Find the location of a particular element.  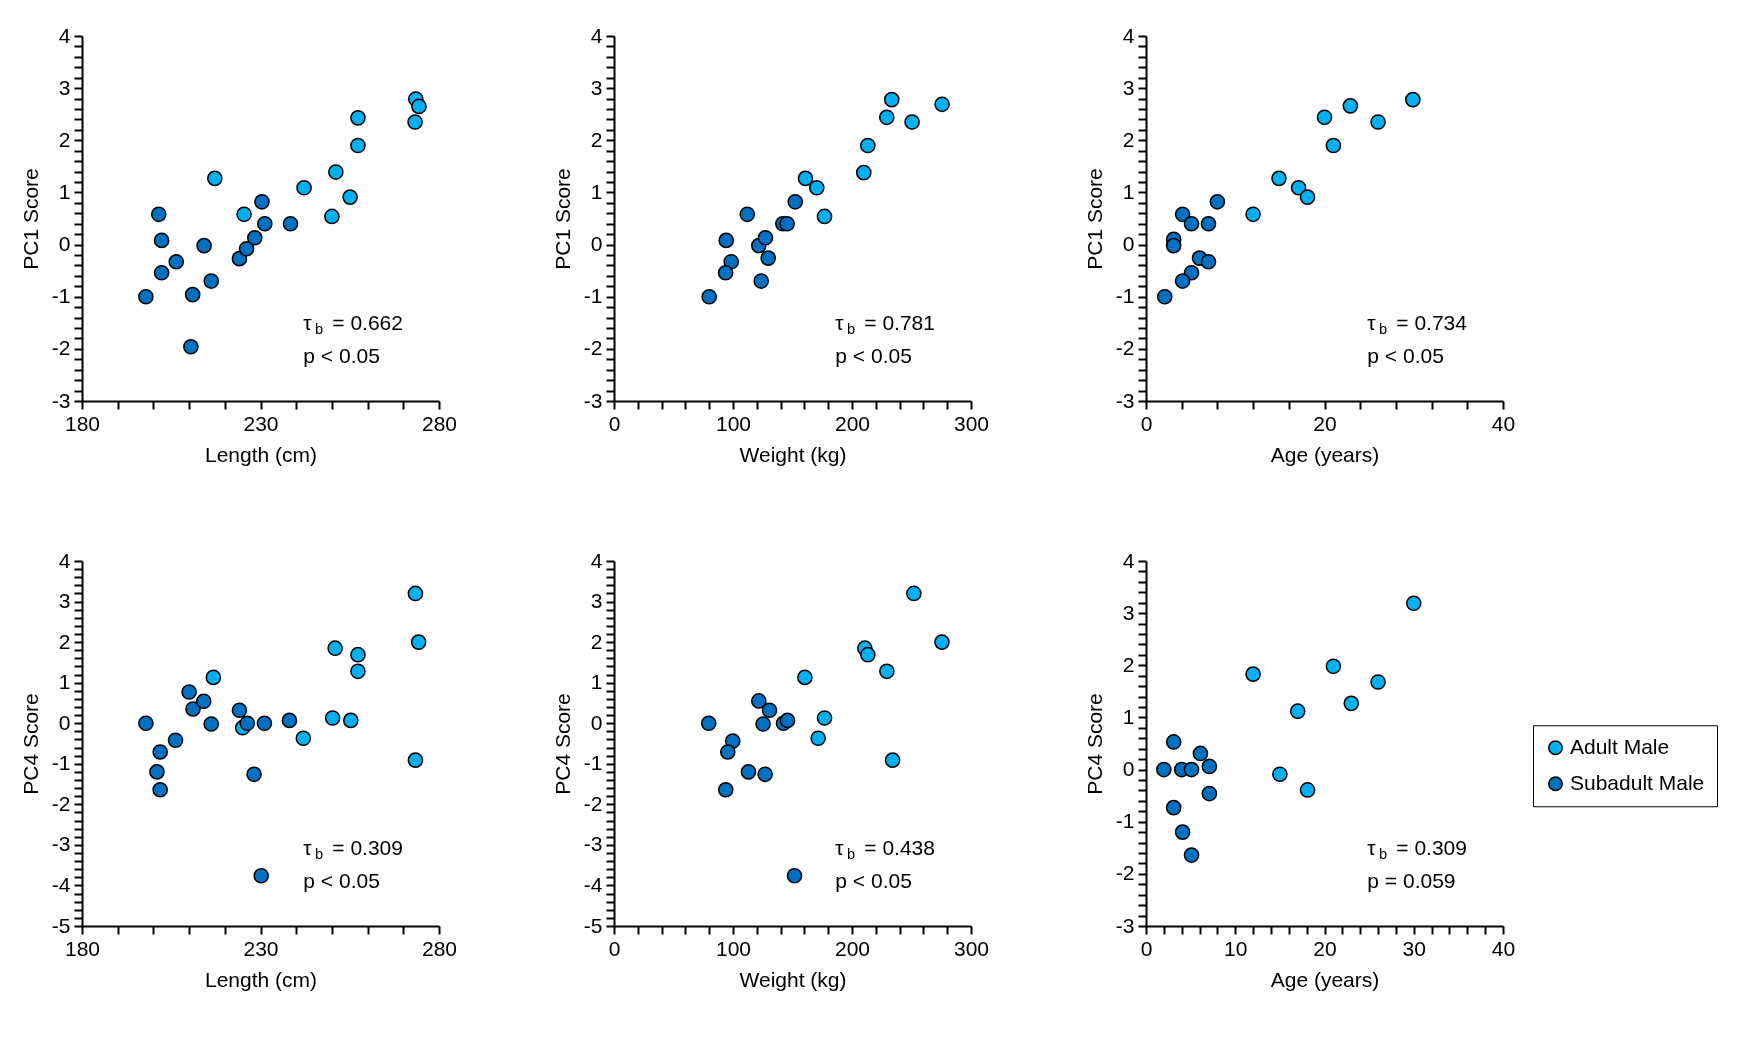

y-tick-label: 1 is located at coordinates (1128, 191).